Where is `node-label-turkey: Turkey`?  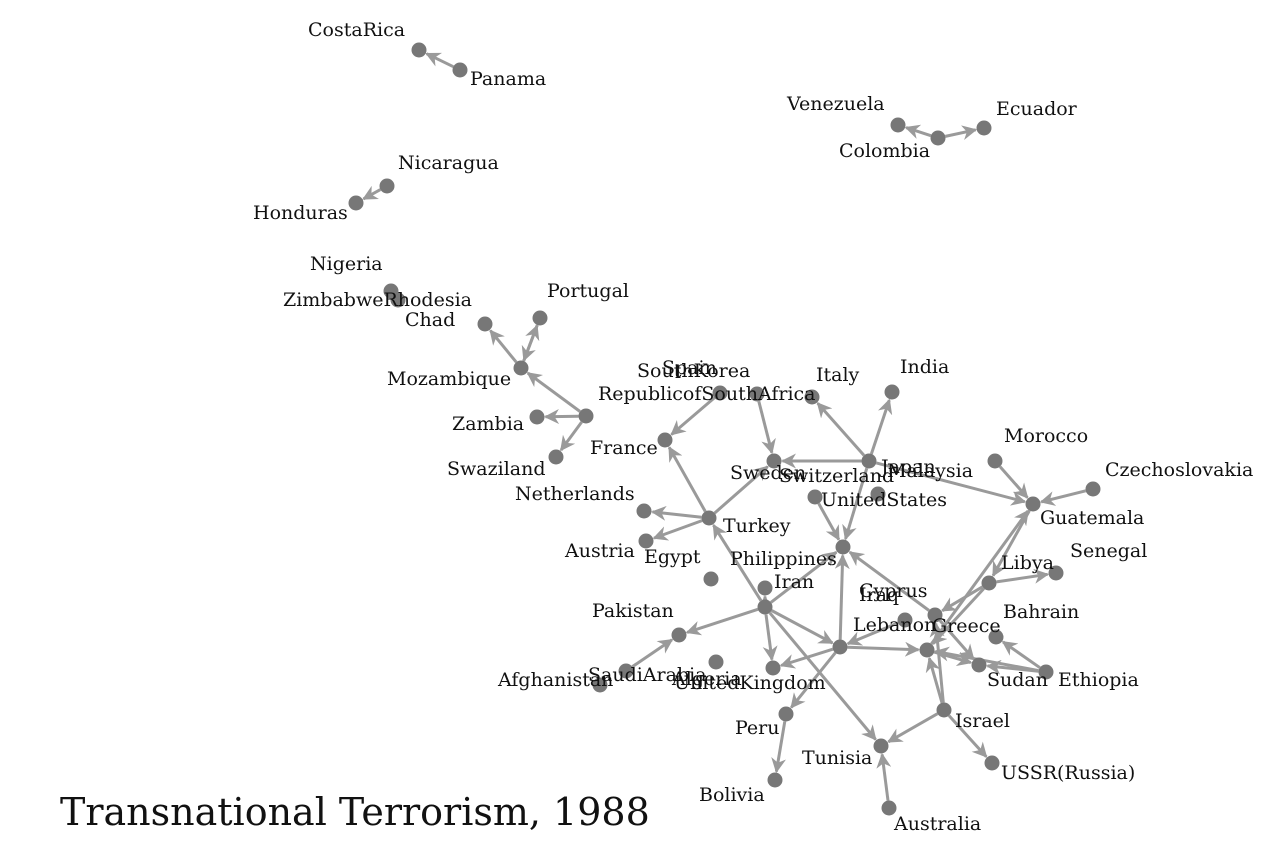 node-label-turkey: Turkey is located at coordinates (757, 526).